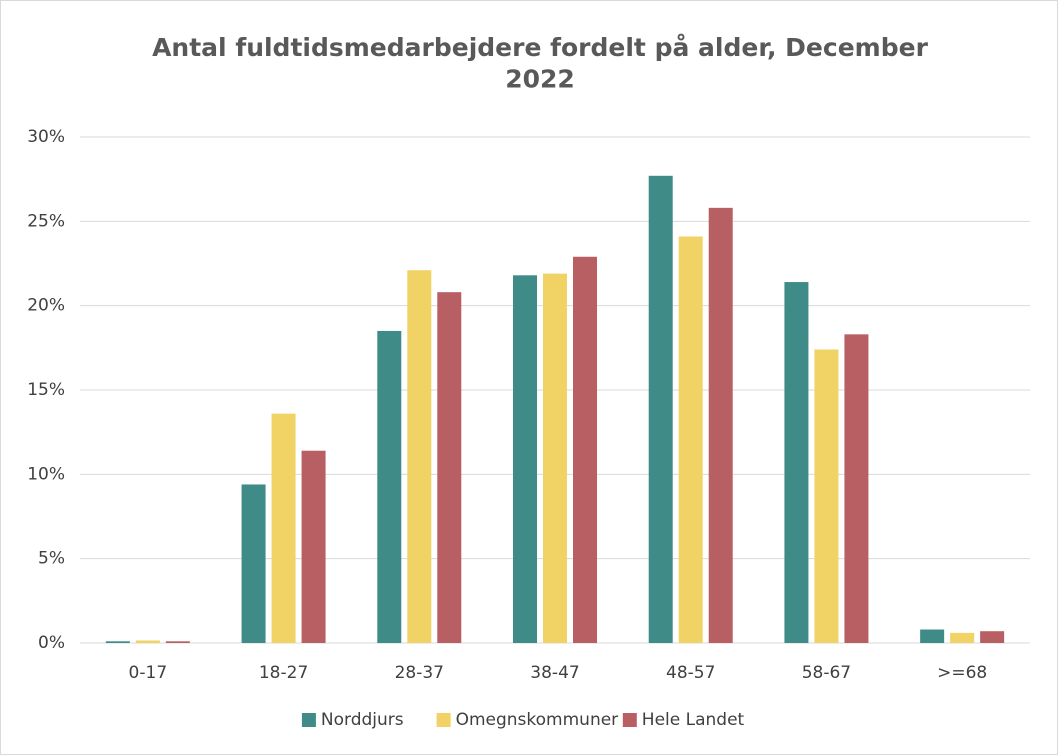 This screenshot has width=1058, height=755. I want to click on y-tick-label: 15%, so click(46, 390).